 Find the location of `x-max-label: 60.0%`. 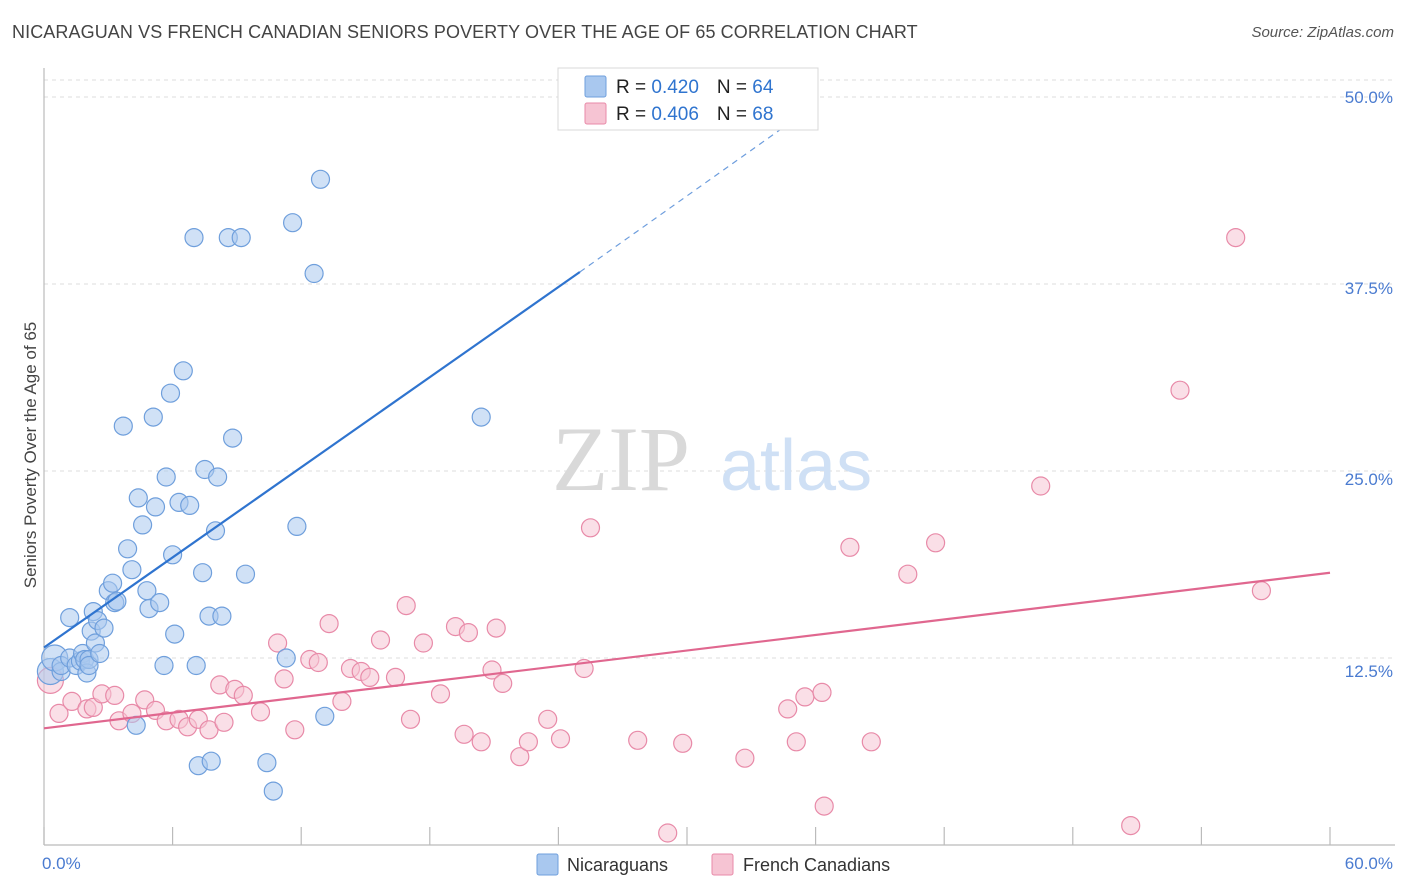

x-max-label: 60.0% is located at coordinates (1369, 863).